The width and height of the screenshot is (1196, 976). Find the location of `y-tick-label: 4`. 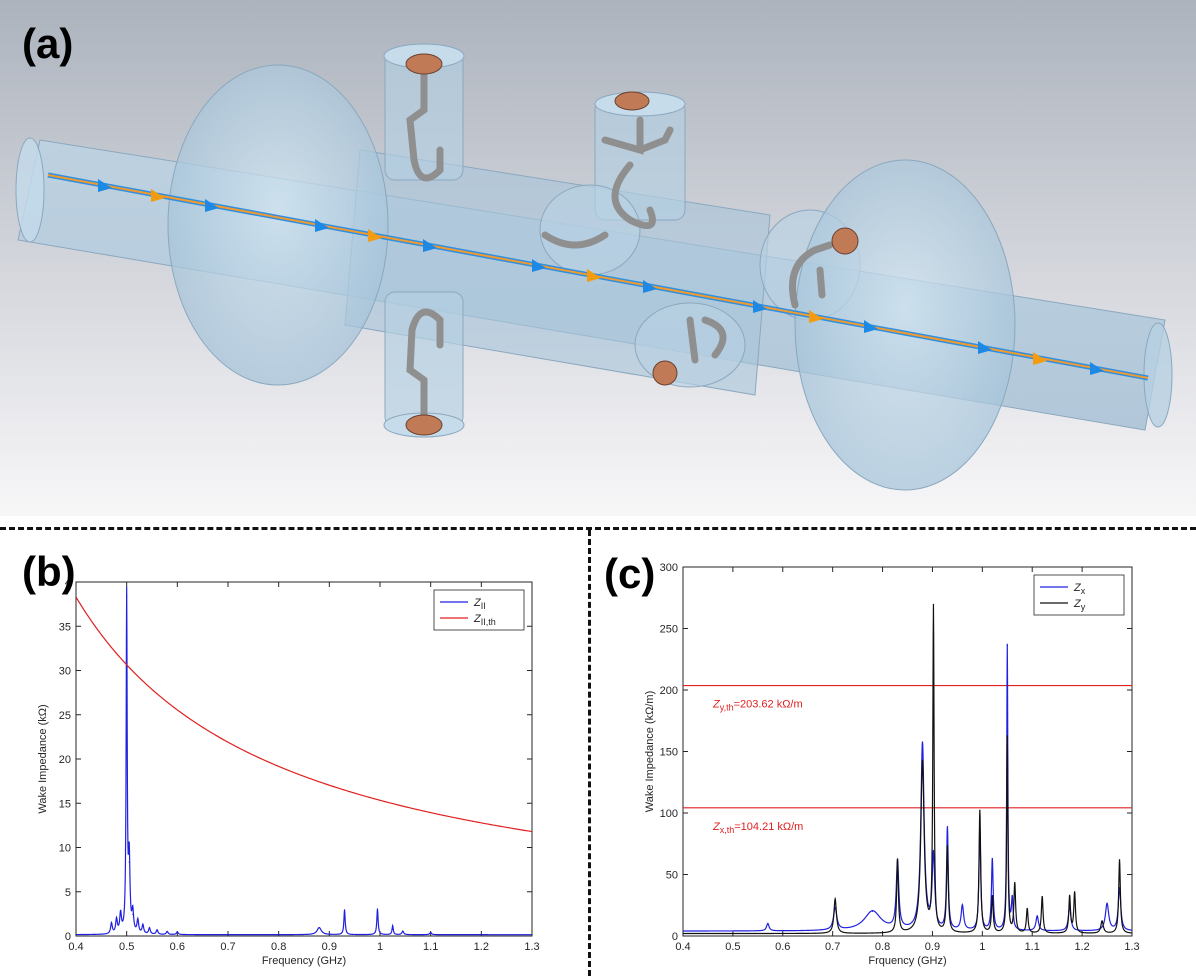

y-tick-label: 4 is located at coordinates (68, 583).